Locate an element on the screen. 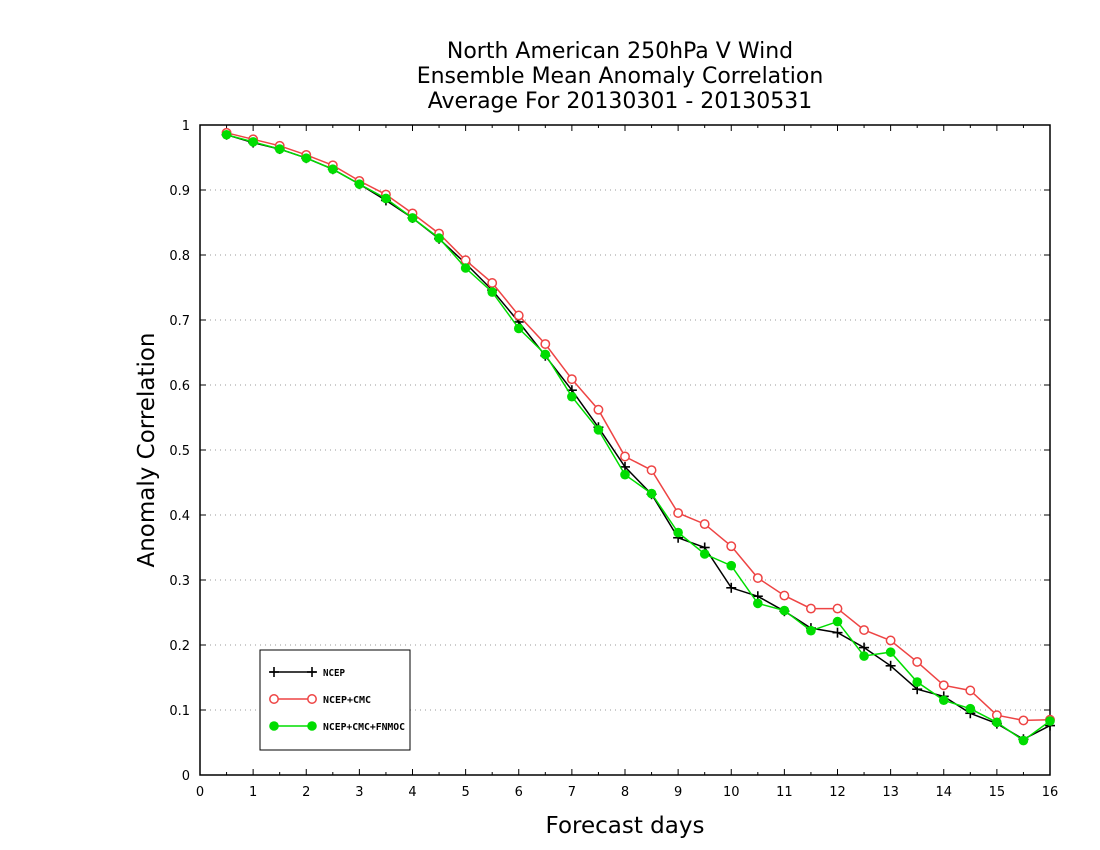 The height and width of the screenshot is (850, 1100). x-tick-label: 0 is located at coordinates (200, 792).